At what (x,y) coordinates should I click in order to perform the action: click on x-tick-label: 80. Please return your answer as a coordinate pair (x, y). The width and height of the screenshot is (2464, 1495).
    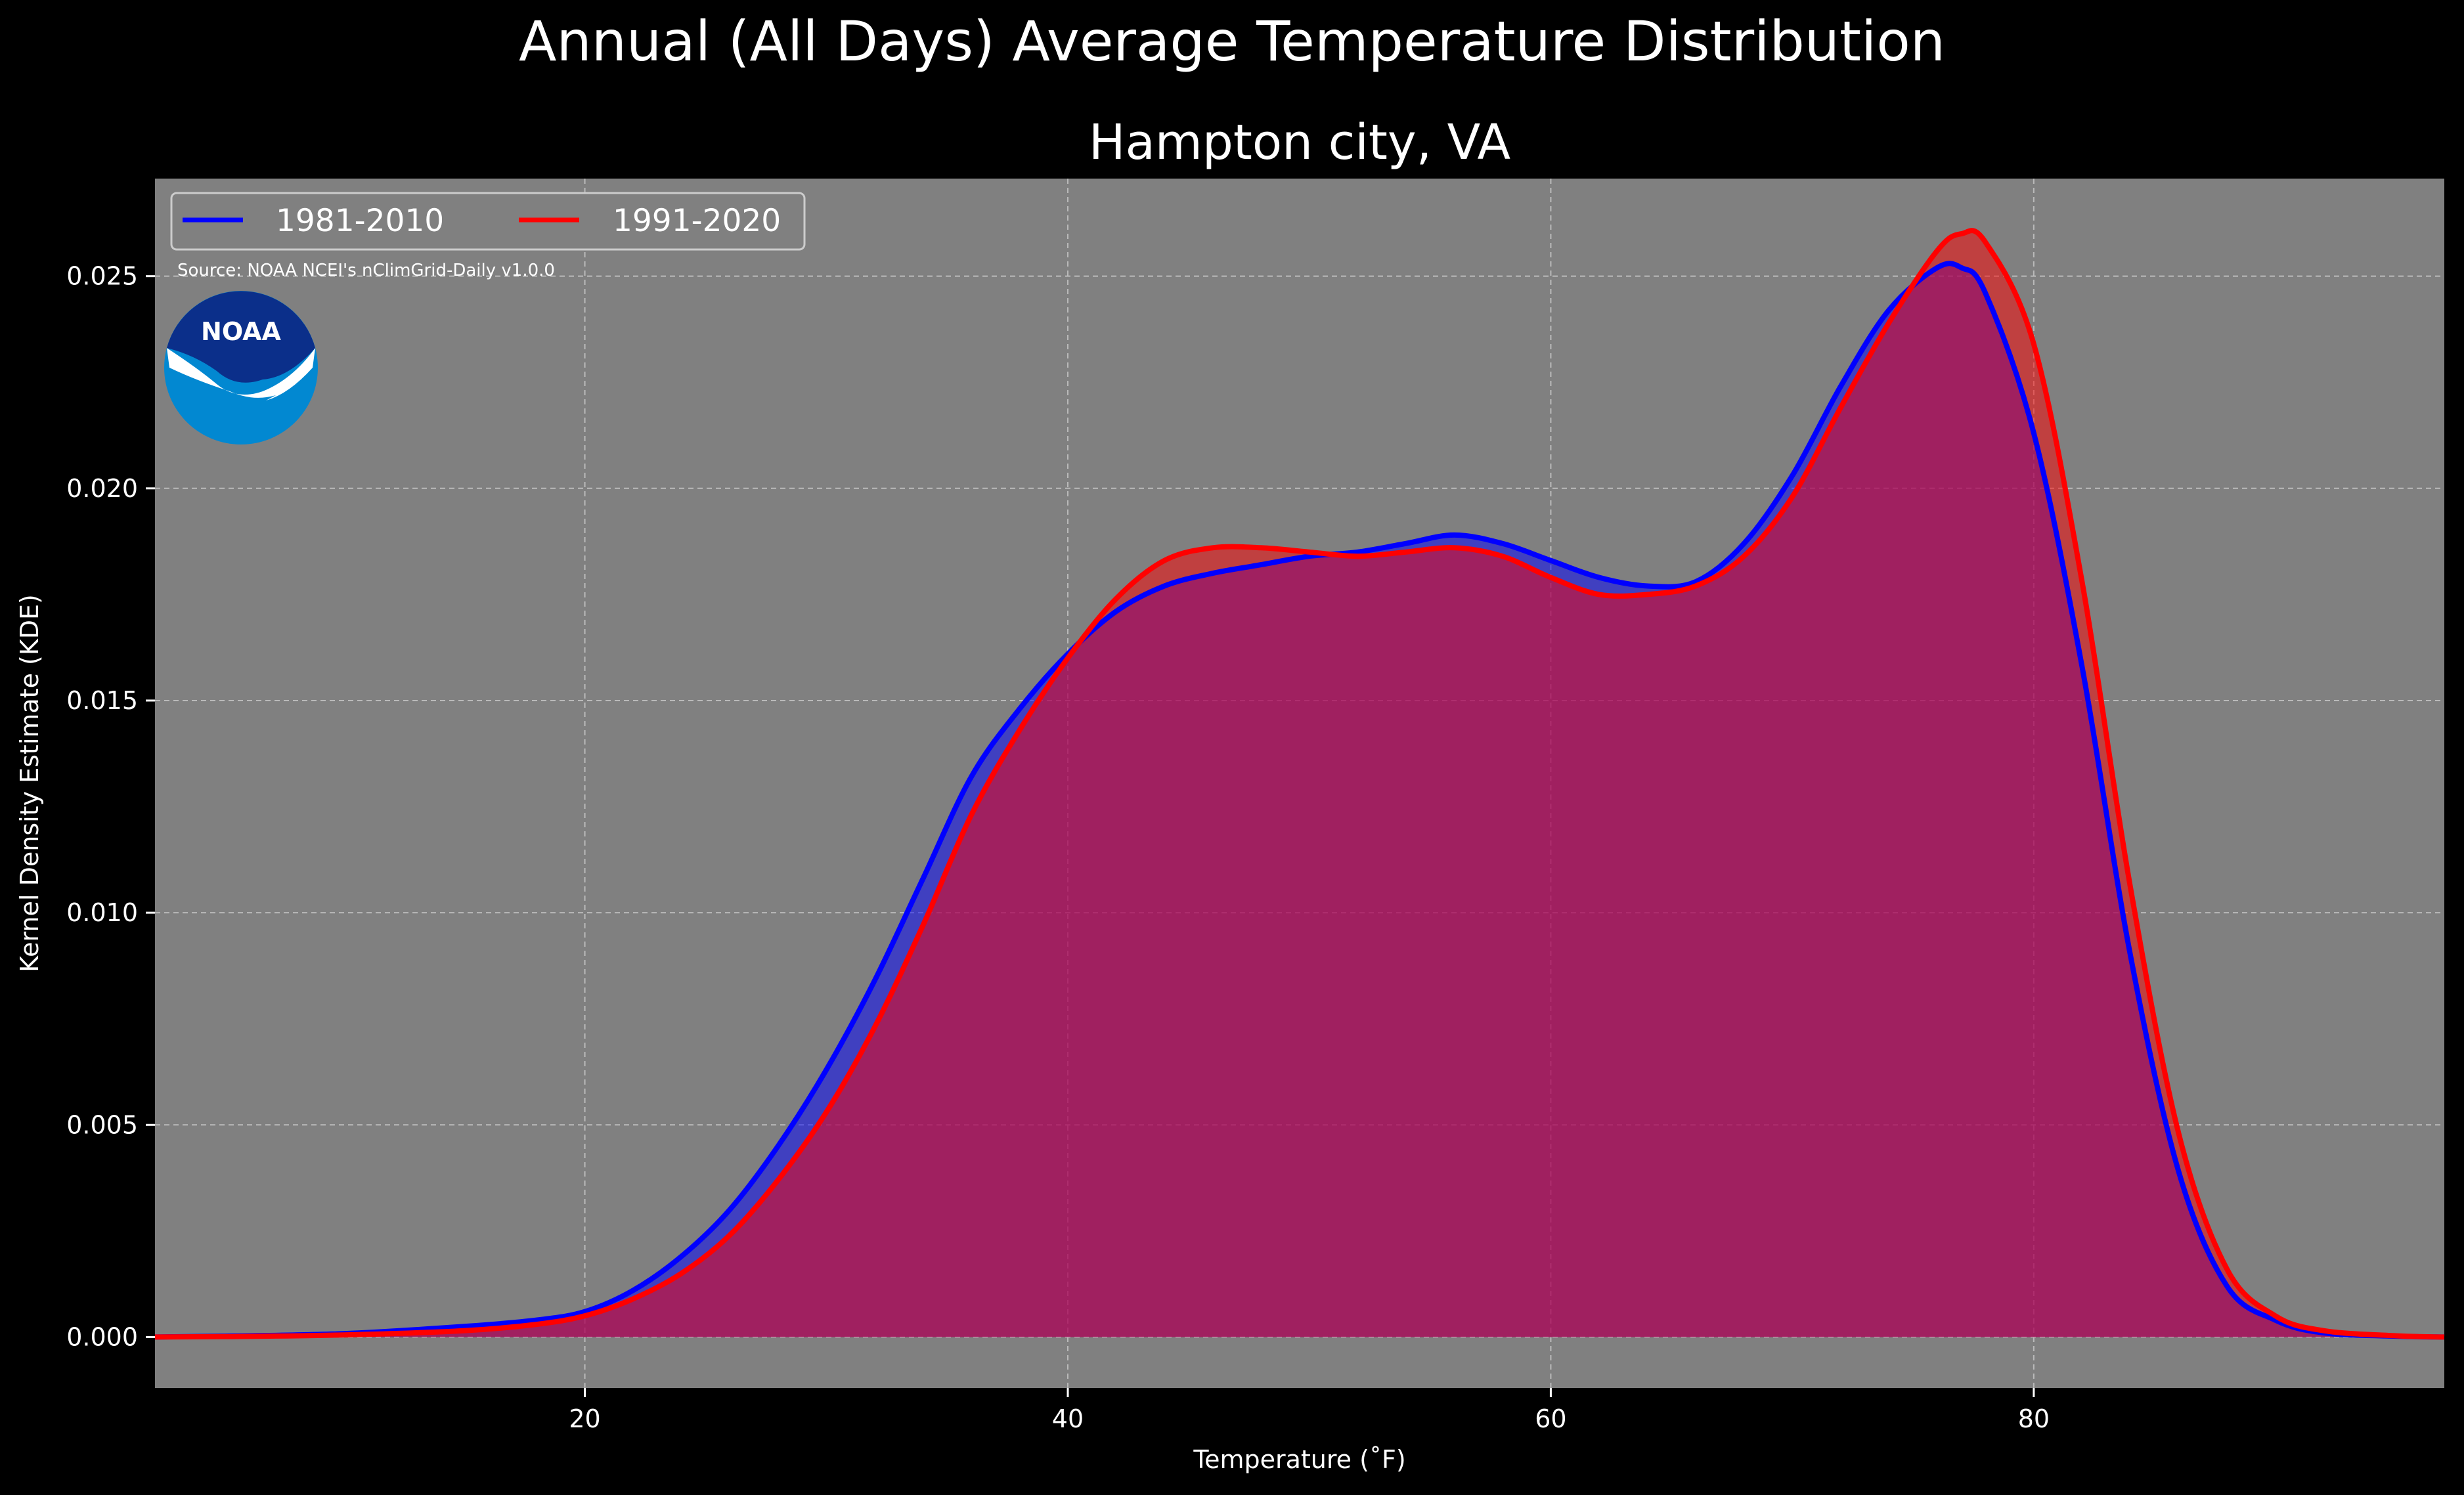
    Looking at the image, I should click on (2034, 1418).